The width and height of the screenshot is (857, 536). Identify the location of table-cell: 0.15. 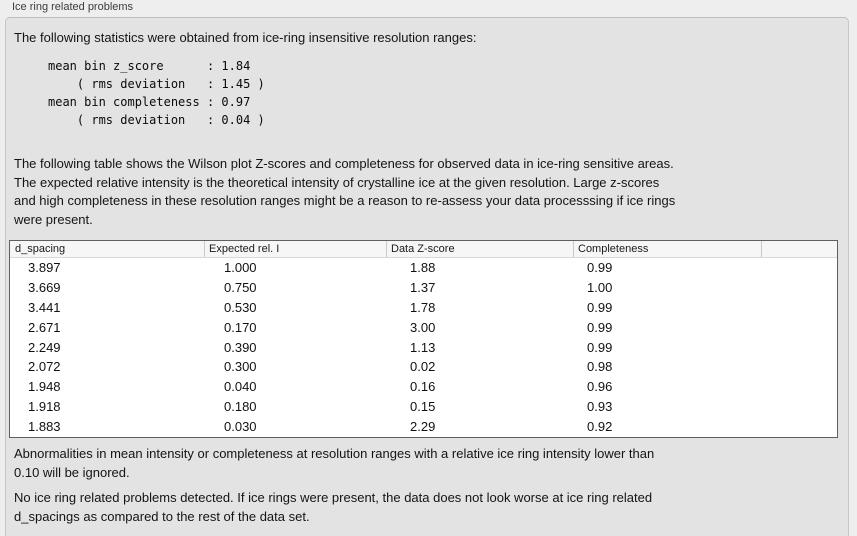
(423, 407).